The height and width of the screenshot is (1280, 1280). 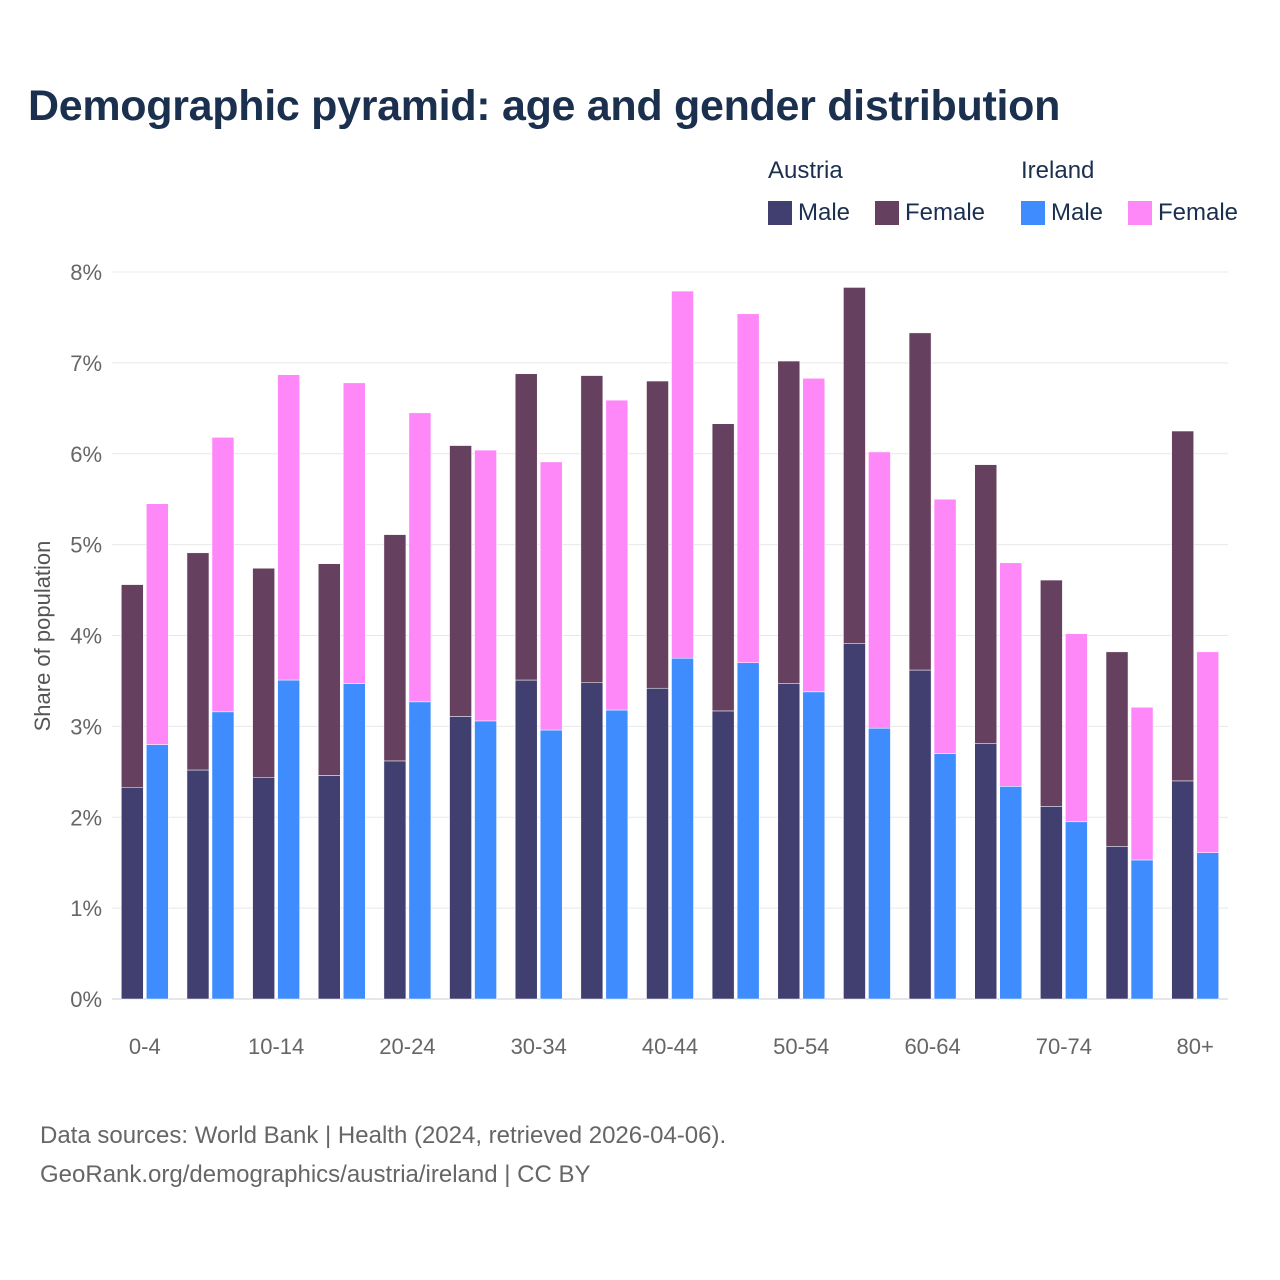 I want to click on legend-ireland-male: Male, so click(x=1062, y=213).